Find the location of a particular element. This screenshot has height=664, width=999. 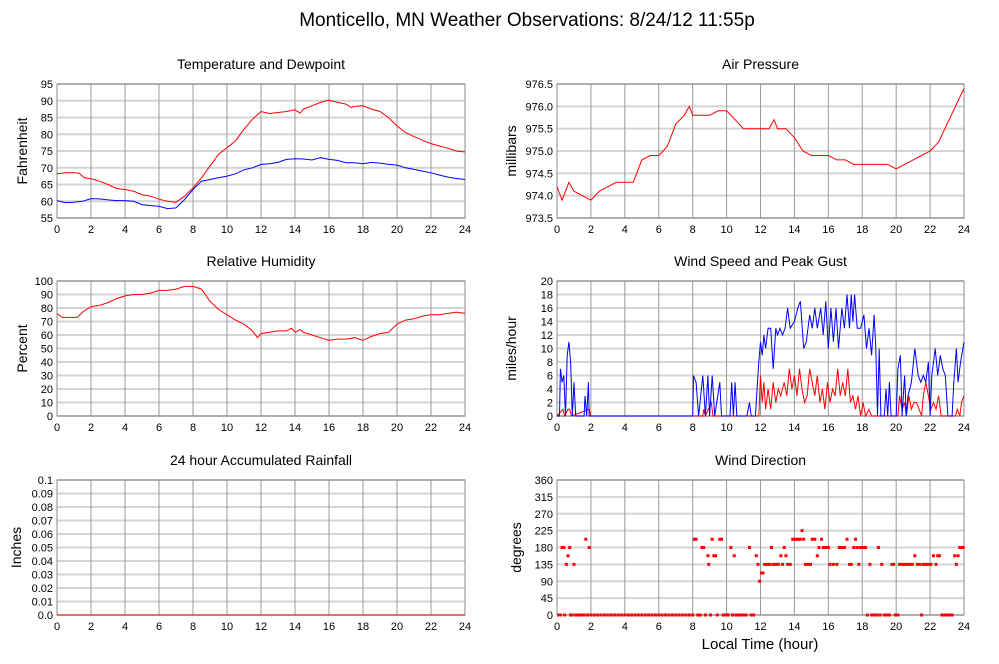

x-tick-label: 22 is located at coordinates (930, 428).